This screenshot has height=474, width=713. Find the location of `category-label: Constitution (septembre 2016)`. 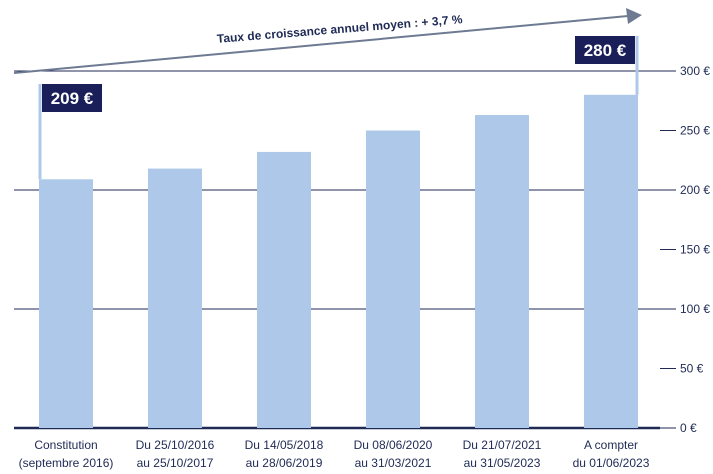

category-label: Constitution (septembre 2016) is located at coordinates (66, 454).